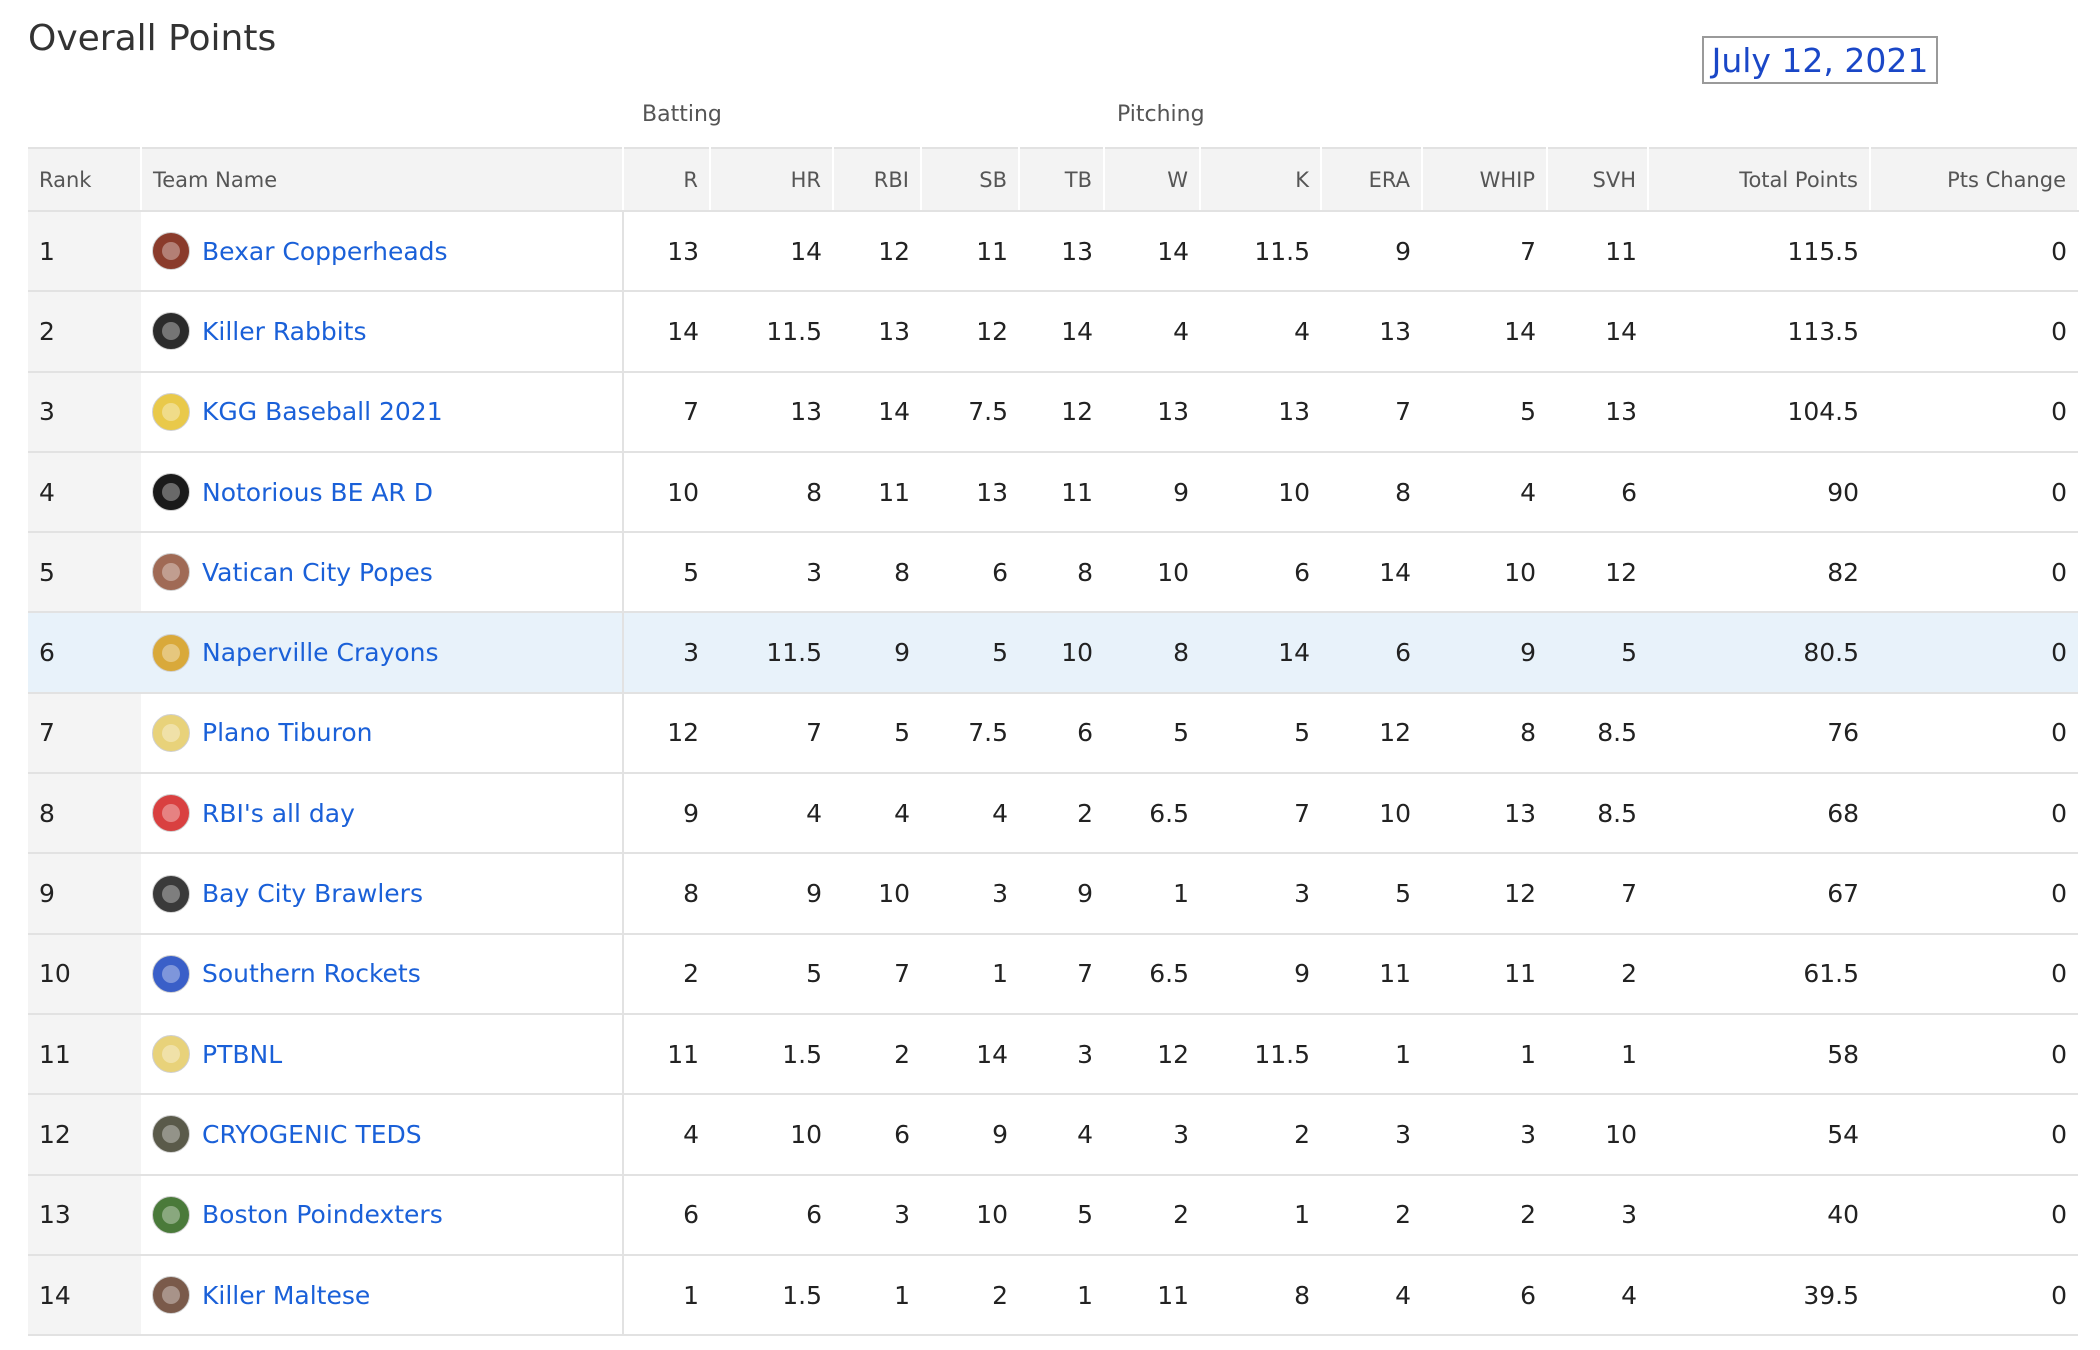 The width and height of the screenshot is (2100, 1350). Describe the element at coordinates (85, 179) in the screenshot. I see `column-header-rank: Rank` at that location.